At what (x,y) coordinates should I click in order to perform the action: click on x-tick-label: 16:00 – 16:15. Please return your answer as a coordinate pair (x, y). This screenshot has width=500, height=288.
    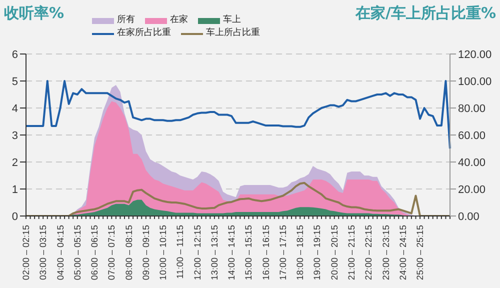
    Looking at the image, I should click on (265, 252).